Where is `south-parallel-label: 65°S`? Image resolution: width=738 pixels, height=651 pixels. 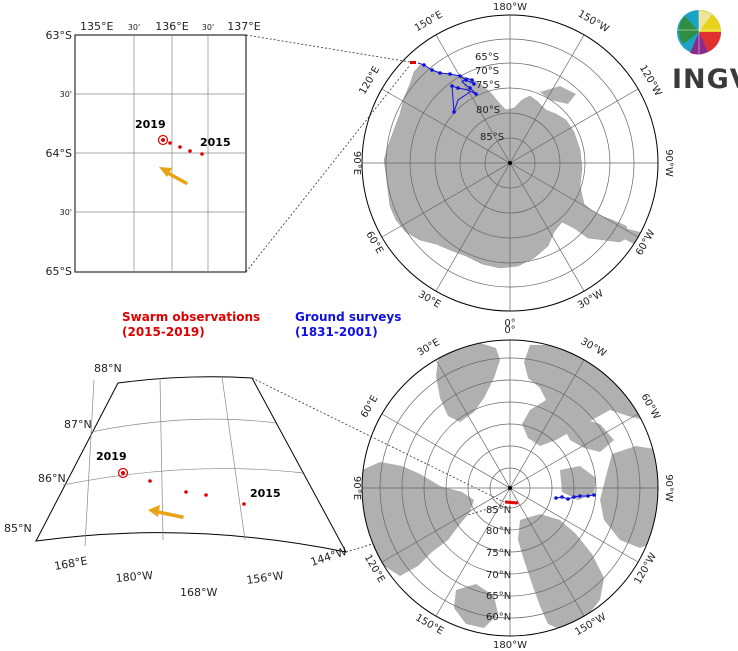
south-parallel-label: 65°S is located at coordinates (487, 57).